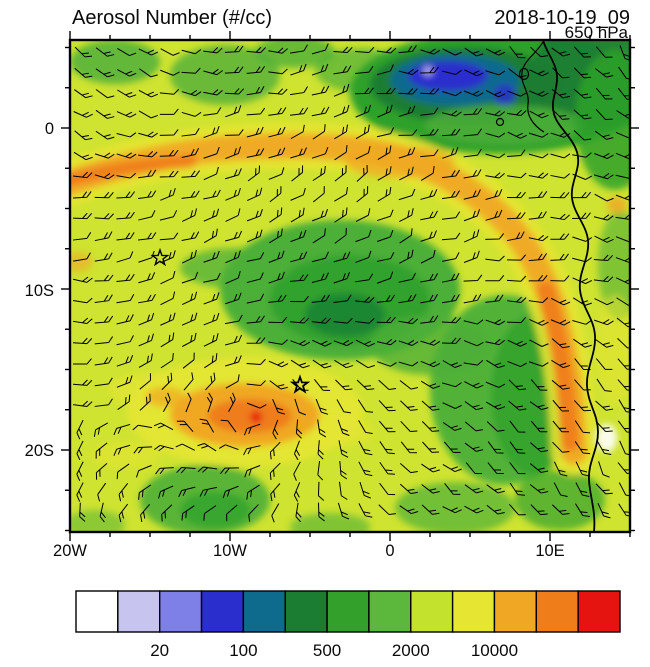  I want to click on colorbar-tick-label: 2000, so click(411, 650).